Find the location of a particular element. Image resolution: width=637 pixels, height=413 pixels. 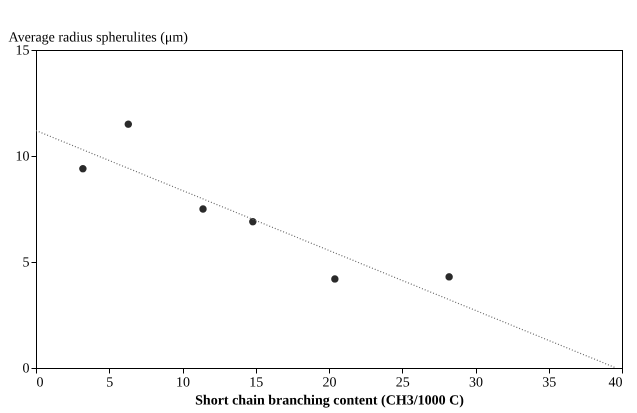

x-tick-label: 0 is located at coordinates (40, 383).